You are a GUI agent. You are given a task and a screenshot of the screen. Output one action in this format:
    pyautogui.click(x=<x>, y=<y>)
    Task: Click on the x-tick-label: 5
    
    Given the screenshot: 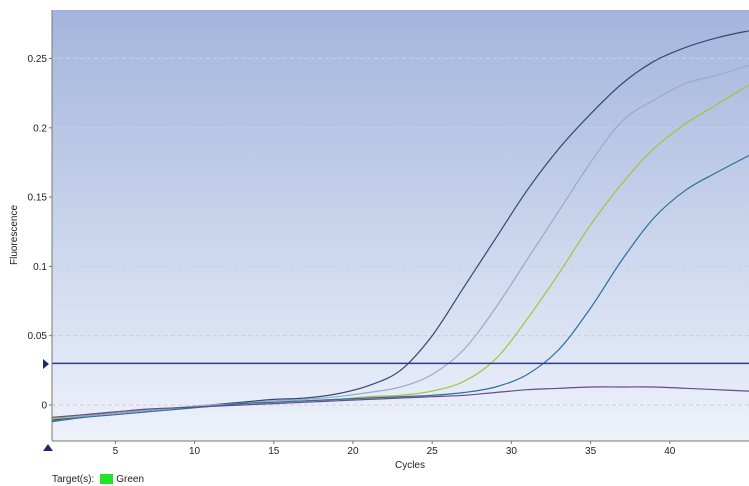 What is the action you would take?
    pyautogui.click(x=116, y=451)
    